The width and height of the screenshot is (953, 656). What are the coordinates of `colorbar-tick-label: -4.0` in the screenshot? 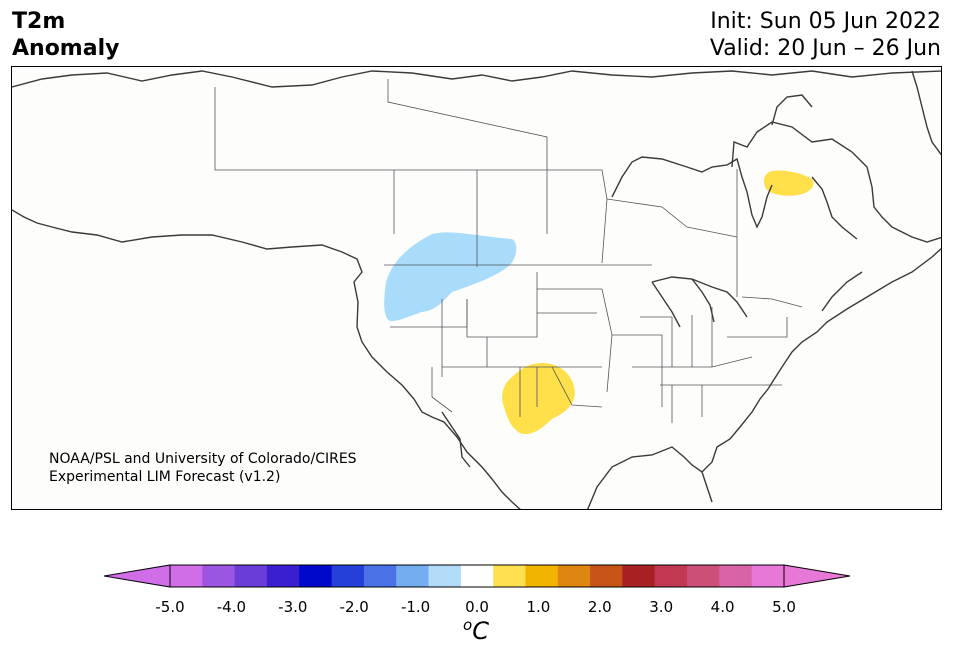 It's located at (231, 607).